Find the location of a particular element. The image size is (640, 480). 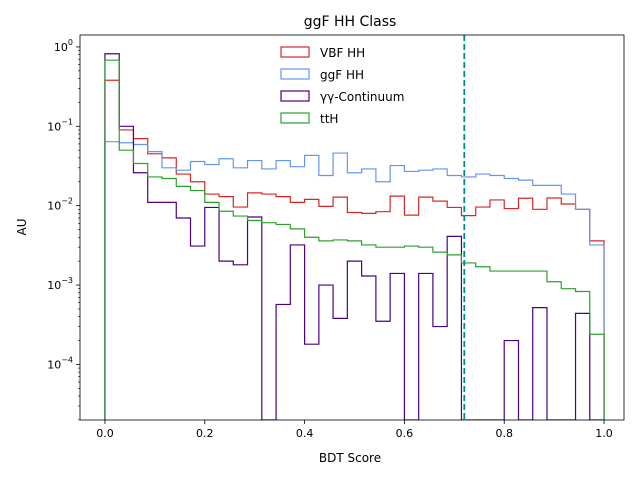

x-tick-label: 0.2 is located at coordinates (205, 433).